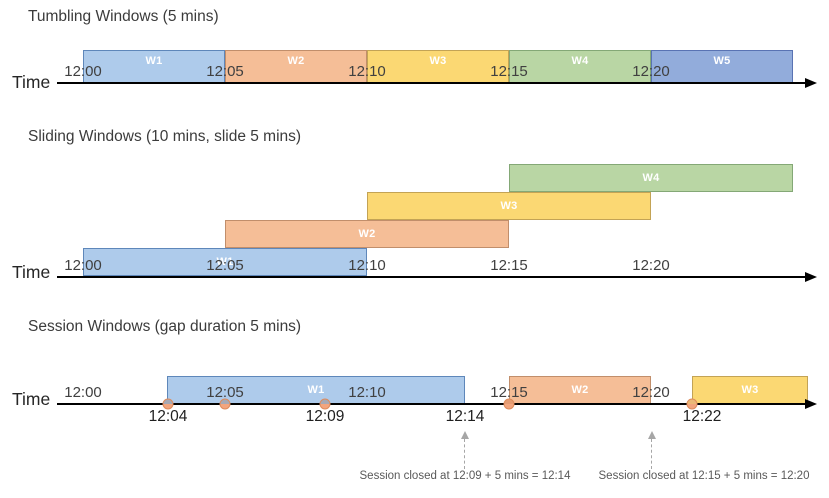 This screenshot has height=498, width=829. Describe the element at coordinates (722, 61) in the screenshot. I see `window-label: W5` at that location.